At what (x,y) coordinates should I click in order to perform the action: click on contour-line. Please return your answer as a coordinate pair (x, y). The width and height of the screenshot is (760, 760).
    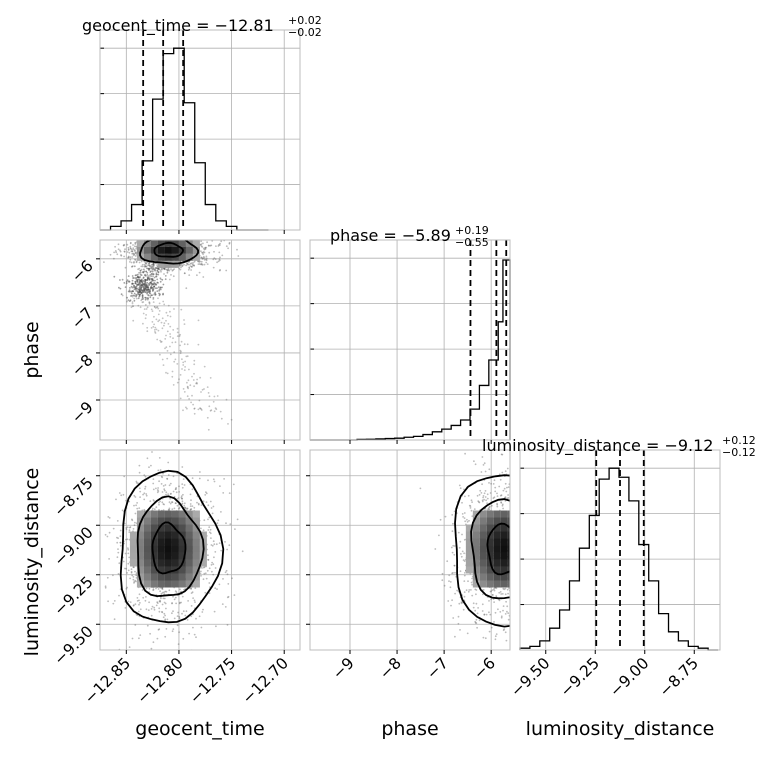
    Looking at the image, I should click on (169, 252).